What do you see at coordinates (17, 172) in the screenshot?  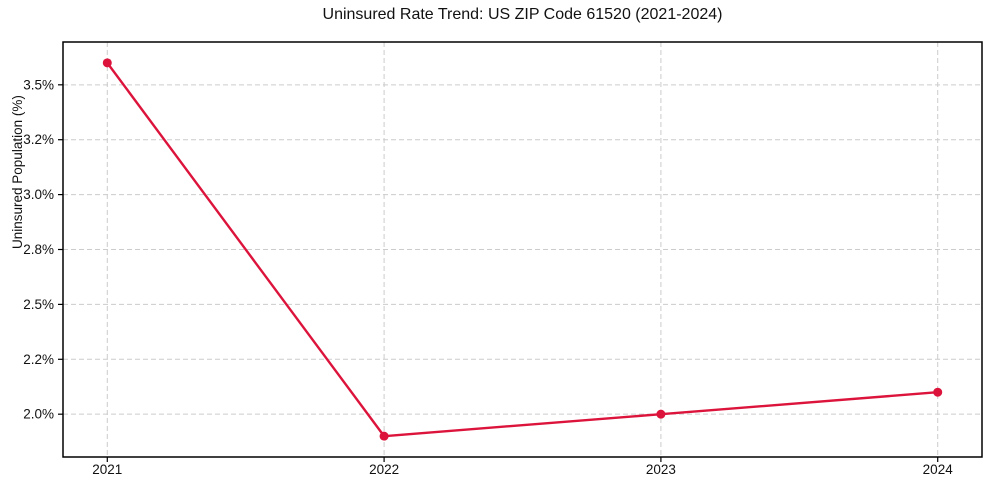 I see `y-axis-label: Uninsured Population (%)` at bounding box center [17, 172].